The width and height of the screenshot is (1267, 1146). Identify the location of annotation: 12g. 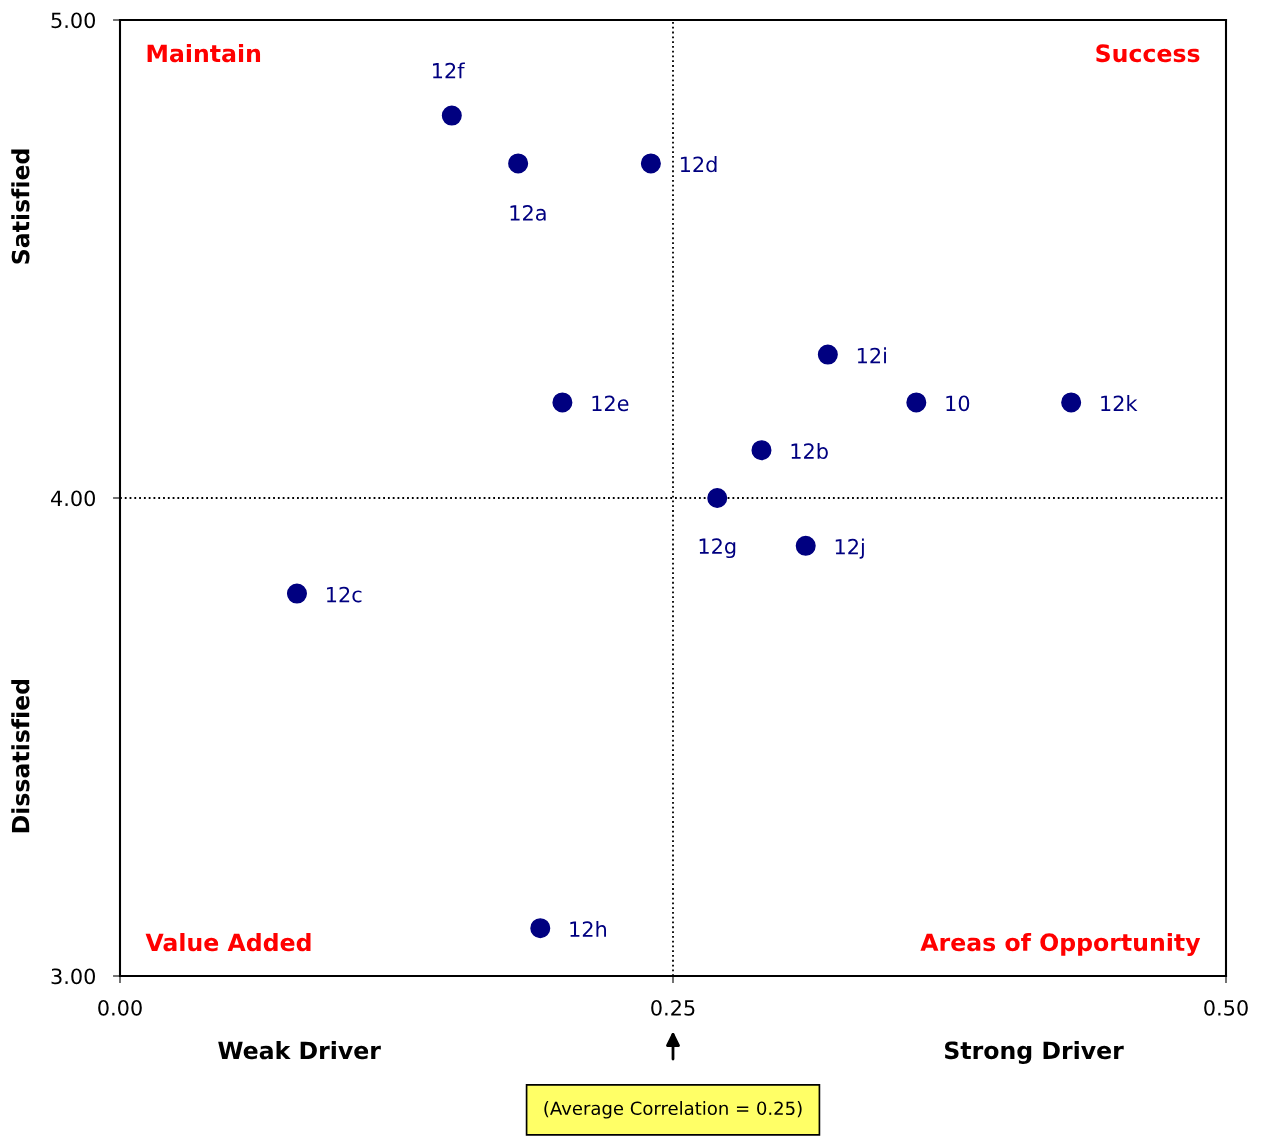
(717, 548).